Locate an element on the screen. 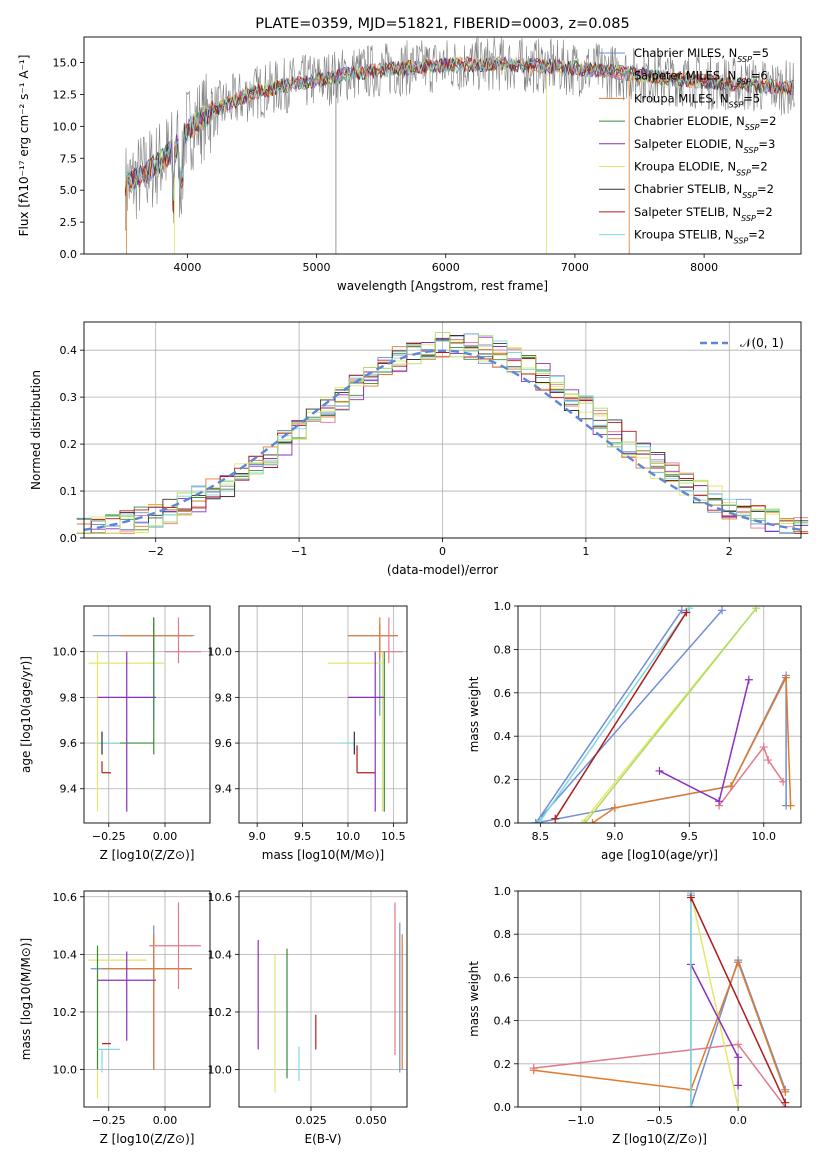  y-tick-label: 5.0 is located at coordinates (69, 190).